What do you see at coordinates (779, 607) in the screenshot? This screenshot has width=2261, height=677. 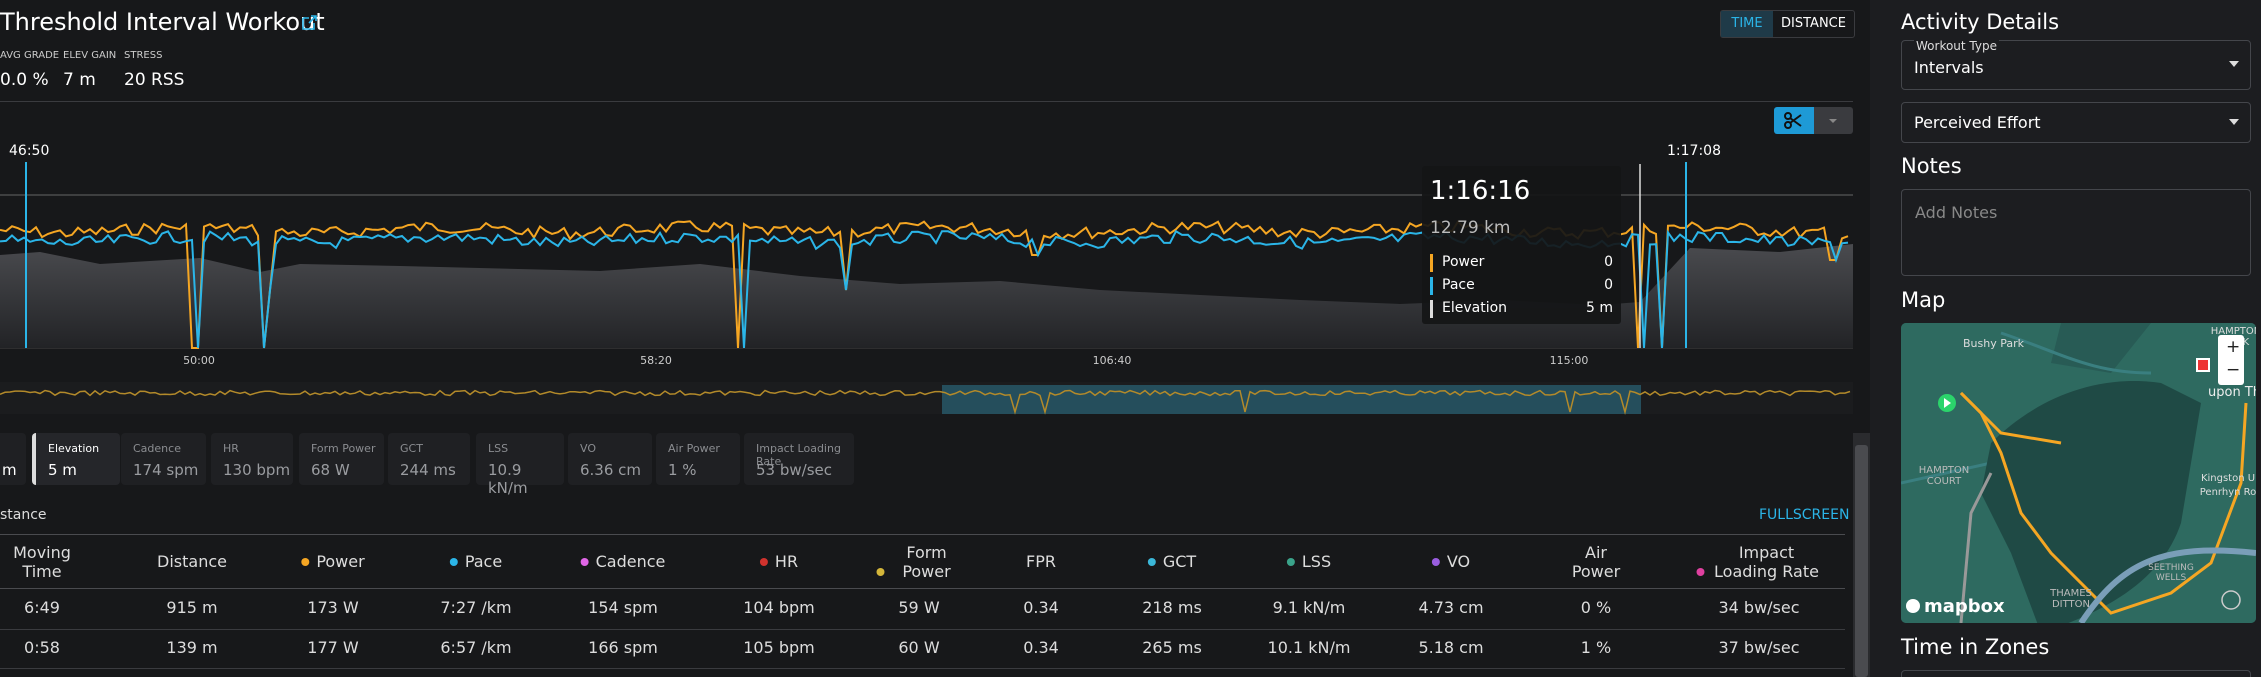 I see `table-cell: 104 bpm` at bounding box center [779, 607].